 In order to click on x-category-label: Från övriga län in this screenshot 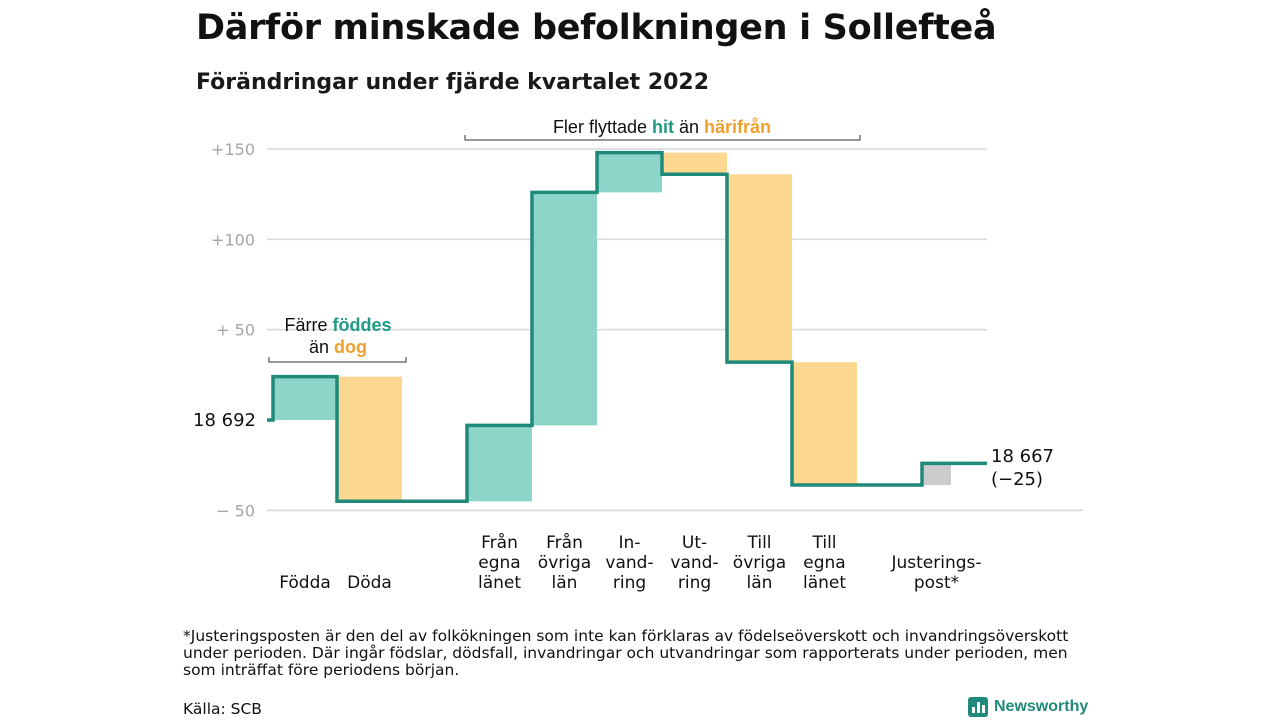, I will do `click(564, 562)`.